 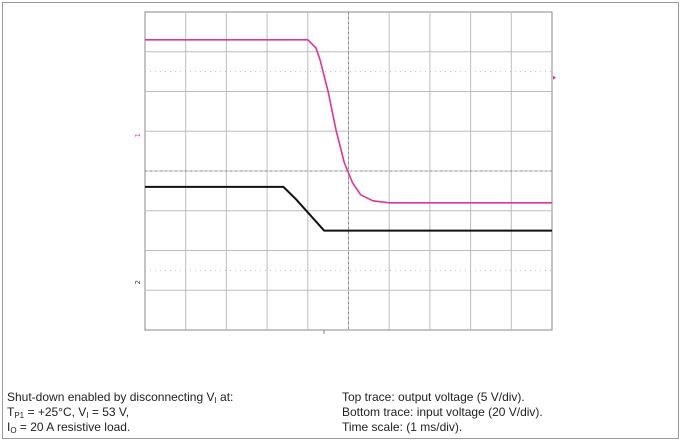 I want to click on caption-bottom-trace: Bottom trace: input voltage (20 V/div)., so click(x=442, y=412).